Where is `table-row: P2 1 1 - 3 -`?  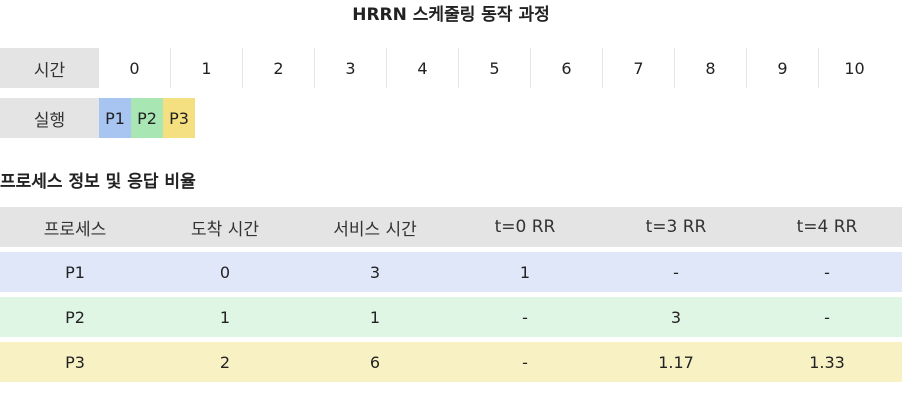 table-row: P2 1 1 - 3 - is located at coordinates (451, 317).